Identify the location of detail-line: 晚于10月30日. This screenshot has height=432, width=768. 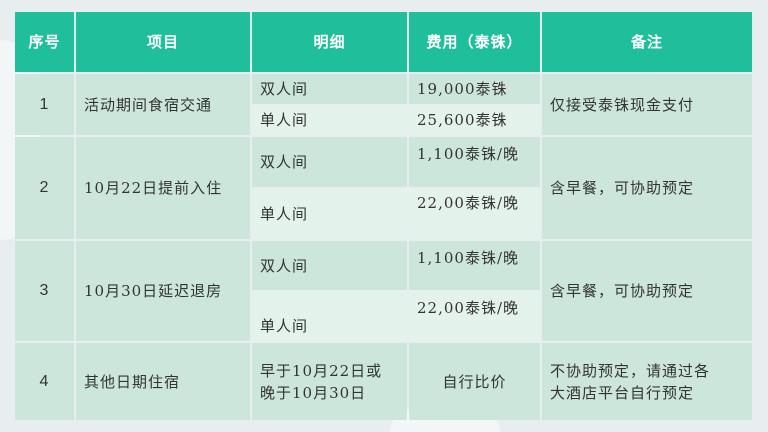
(313, 392).